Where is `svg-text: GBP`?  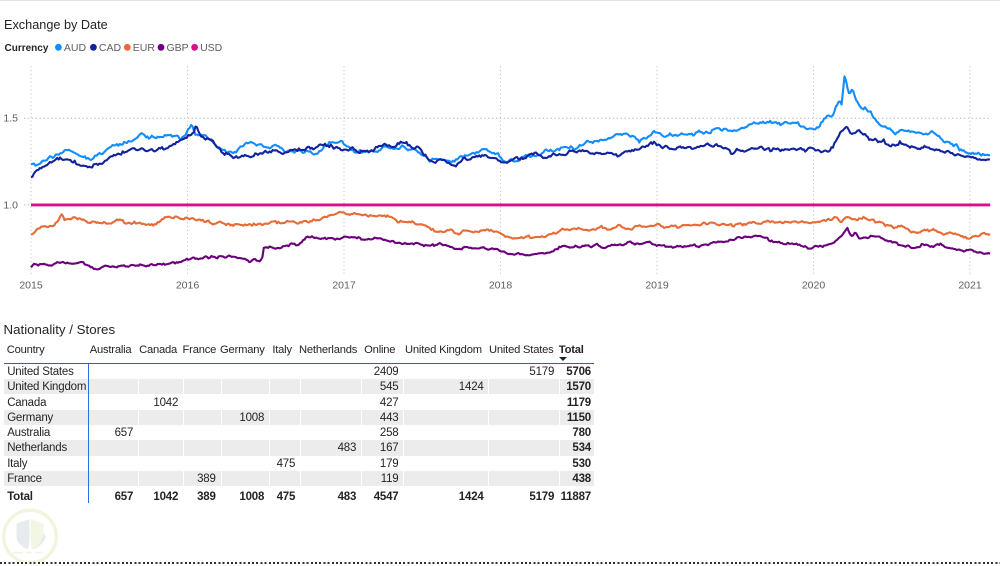
svg-text: GBP is located at coordinates (178, 48).